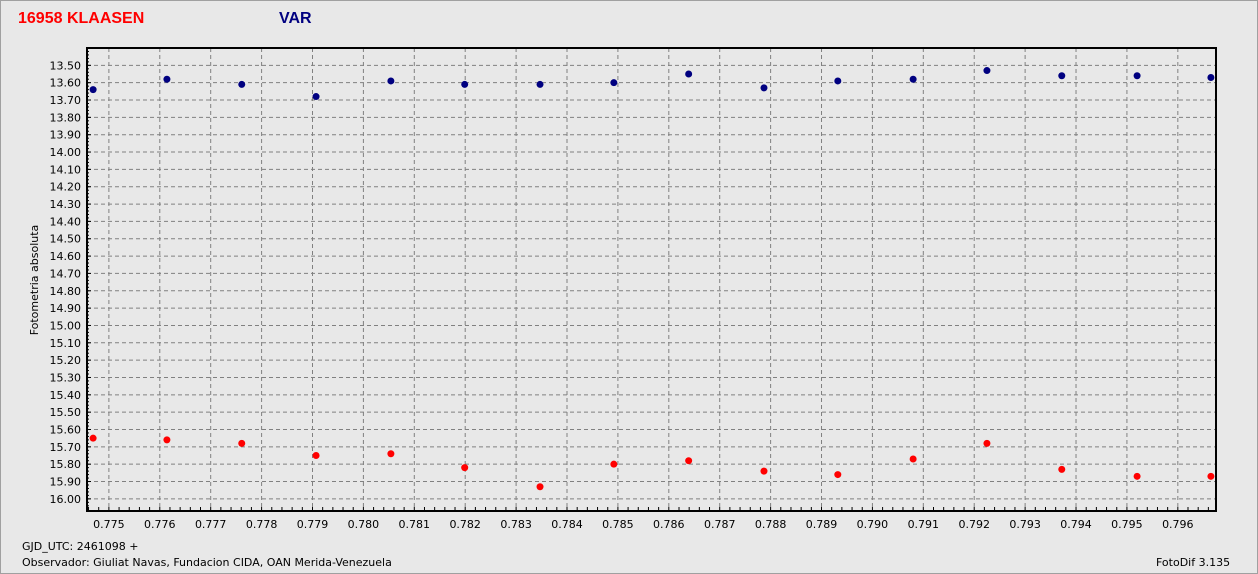 Image resolution: width=1258 pixels, height=574 pixels. I want to click on x-tick-label: 0.794, so click(1076, 524).